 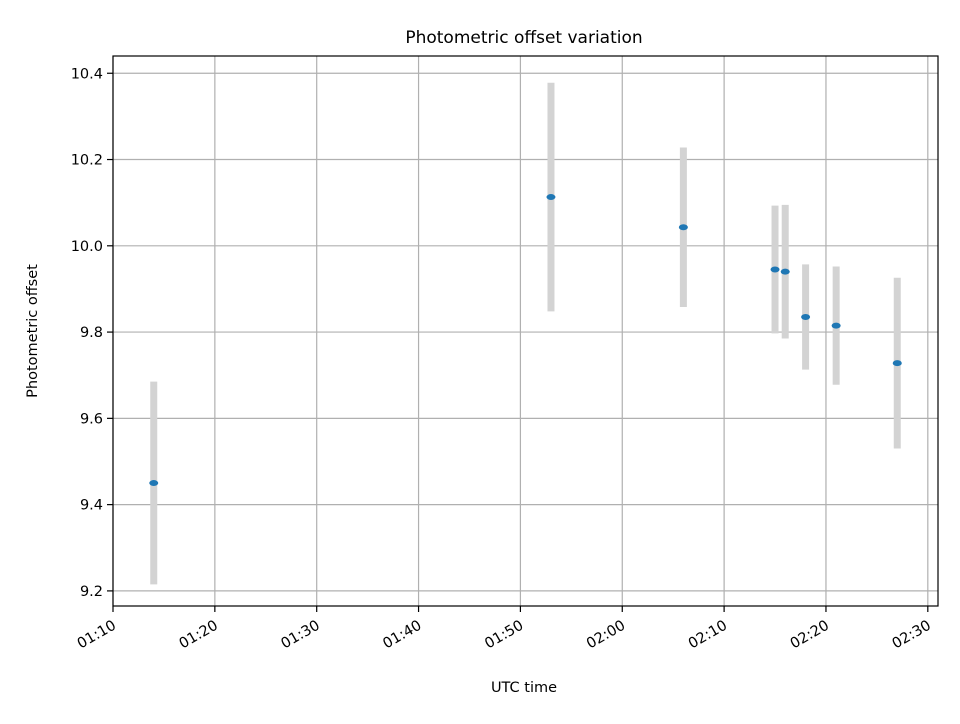 I want to click on x-tick-label: 02:10, so click(x=708, y=635).